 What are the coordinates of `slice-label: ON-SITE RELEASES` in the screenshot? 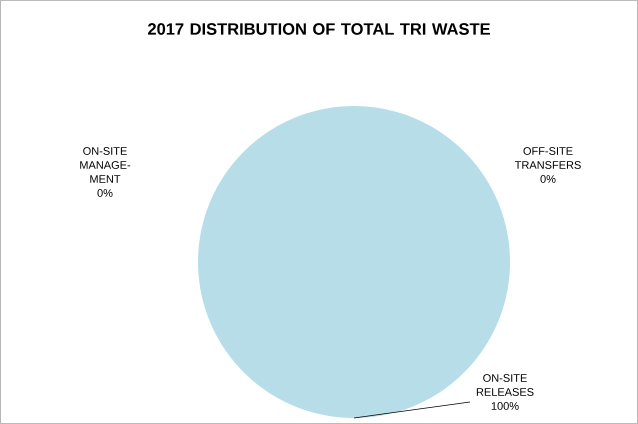 It's located at (505, 385).